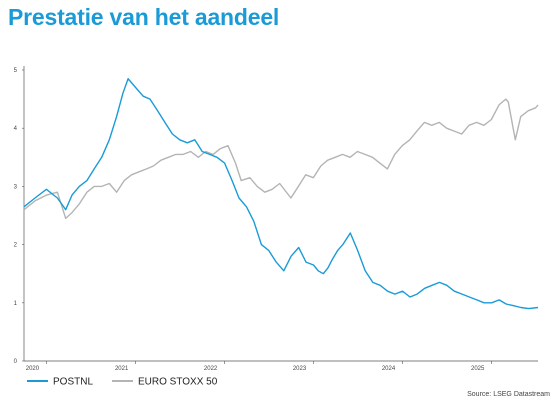 This screenshot has height=402, width=560. I want to click on x-tick-label: 2023, so click(300, 369).